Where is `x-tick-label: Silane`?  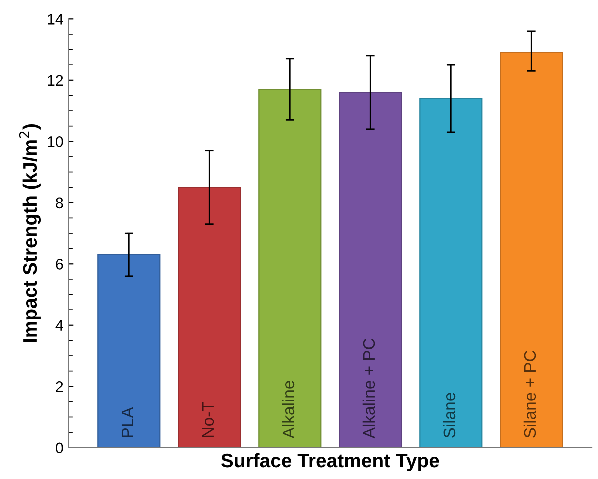 x-tick-label: Silane is located at coordinates (449, 415).